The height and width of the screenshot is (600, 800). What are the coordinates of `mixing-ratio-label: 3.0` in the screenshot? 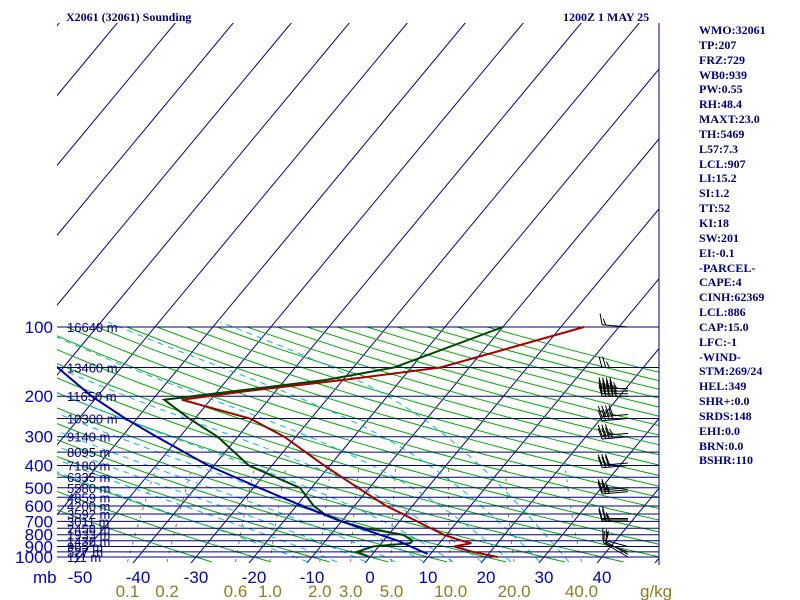 It's located at (351, 591).